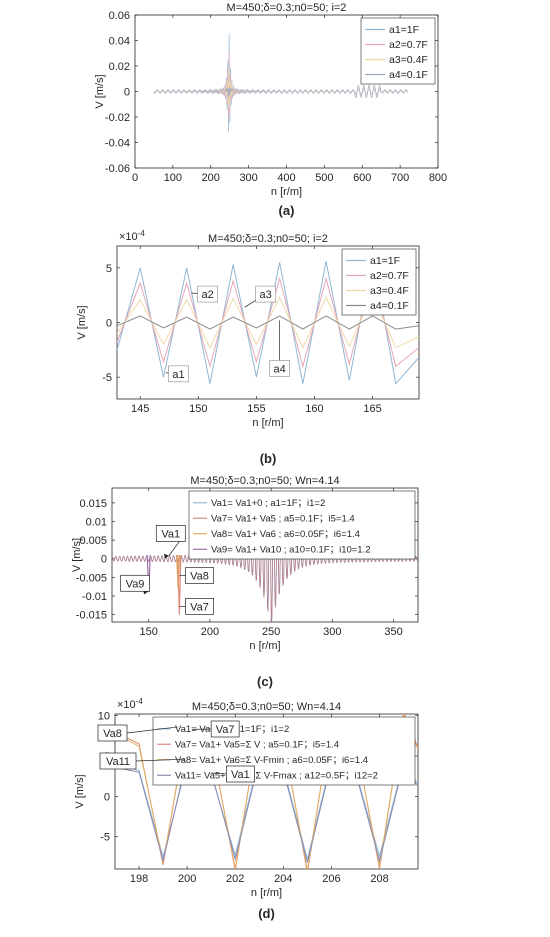  What do you see at coordinates (283, 879) in the screenshot?
I see `x-tick-label: 204` at bounding box center [283, 879].